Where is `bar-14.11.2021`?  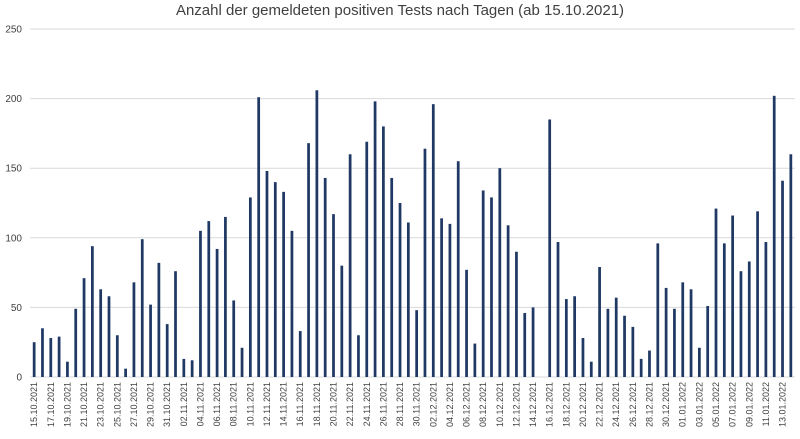 bar-14.11.2021 is located at coordinates (283, 284).